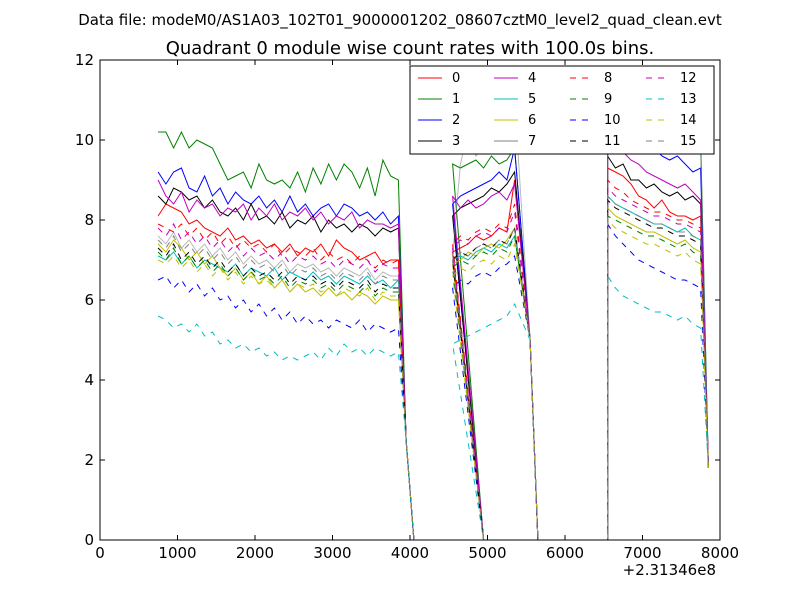 The width and height of the screenshot is (800, 600). I want to click on legend-label-0: 0, so click(456, 78).